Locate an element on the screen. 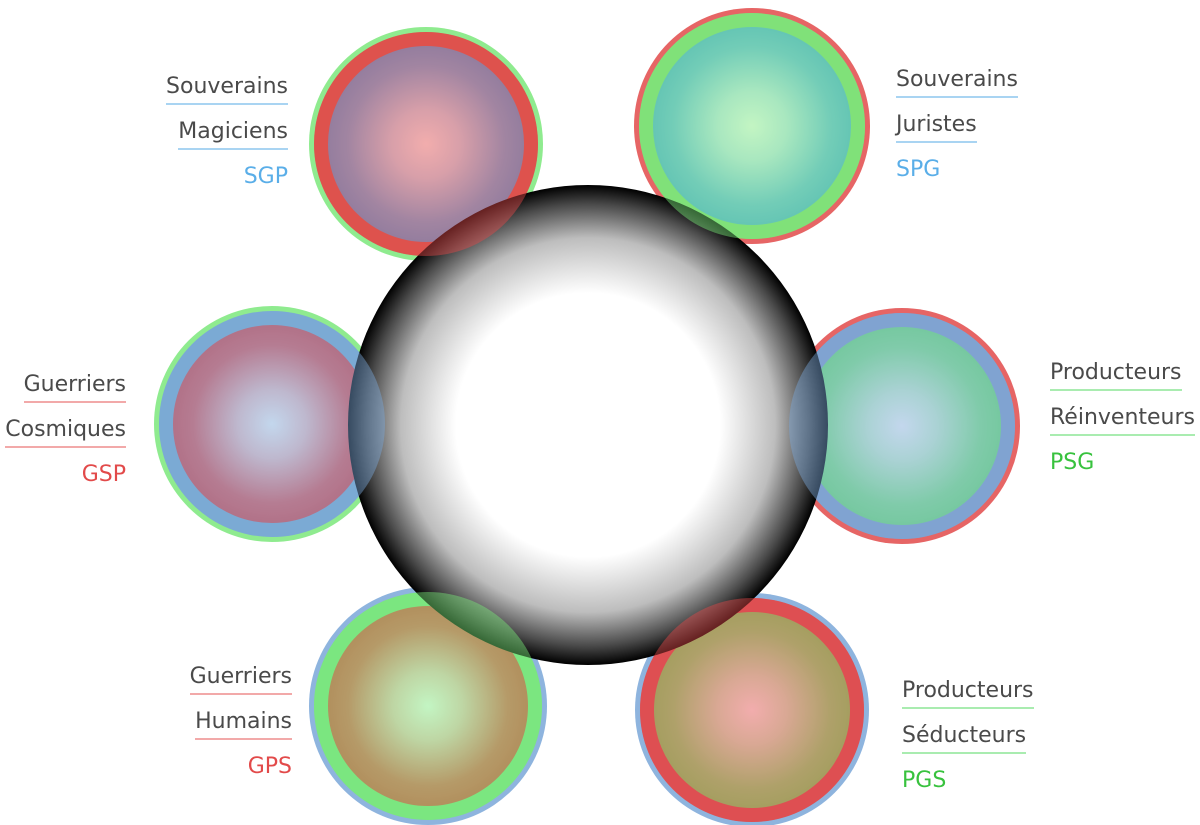 The height and width of the screenshot is (825, 1200). label-code: GSP is located at coordinates (103, 474).